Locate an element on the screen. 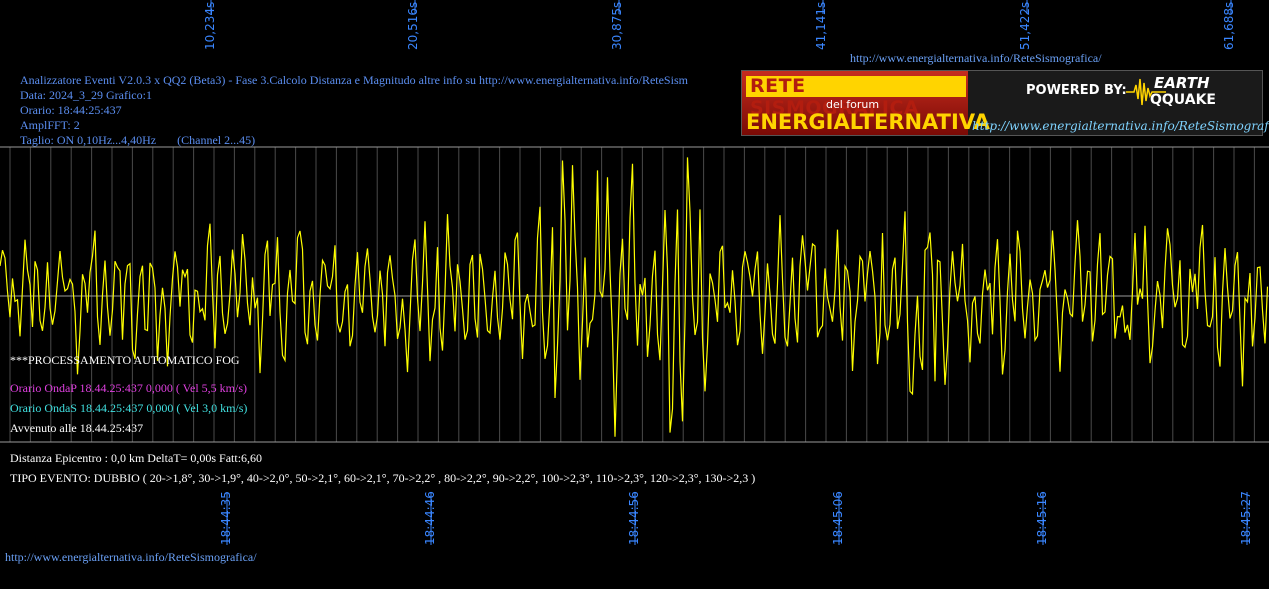 The image size is (1269, 589). banner-title-2: ENERGIALTERNATIVA is located at coordinates (868, 122).